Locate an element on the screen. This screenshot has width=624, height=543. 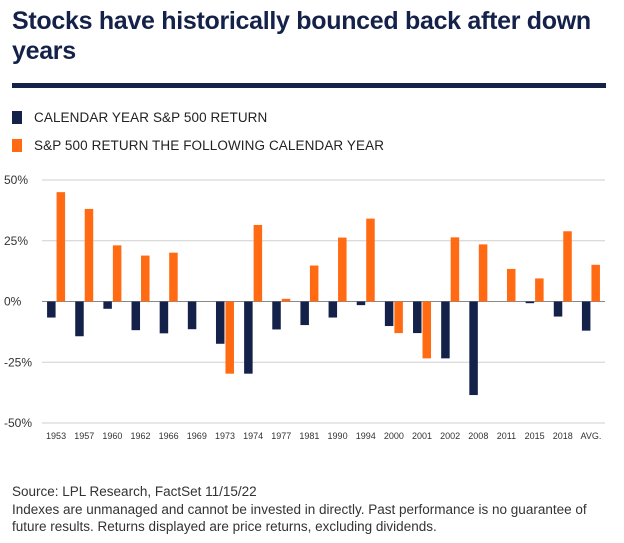
y-tick-label: -50% is located at coordinates (18, 423).